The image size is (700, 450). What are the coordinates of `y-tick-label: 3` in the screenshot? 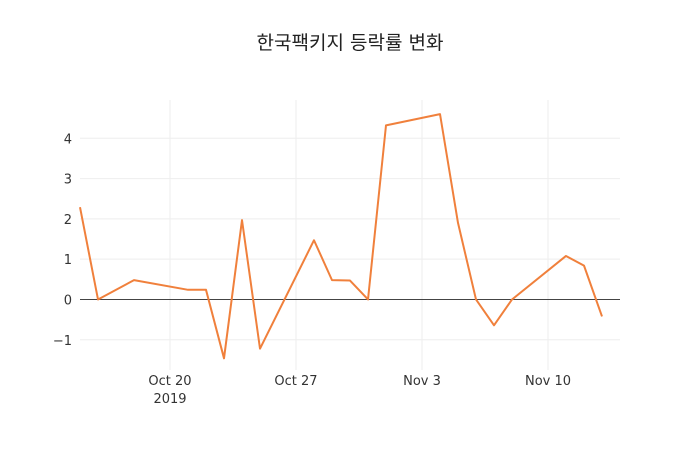 It's located at (68, 180).